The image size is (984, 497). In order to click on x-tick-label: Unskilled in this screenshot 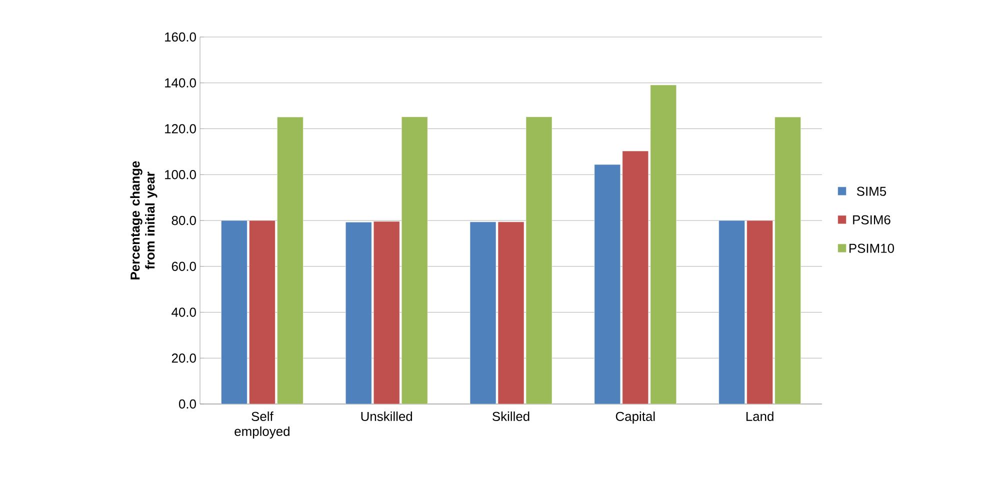, I will do `click(386, 417)`.